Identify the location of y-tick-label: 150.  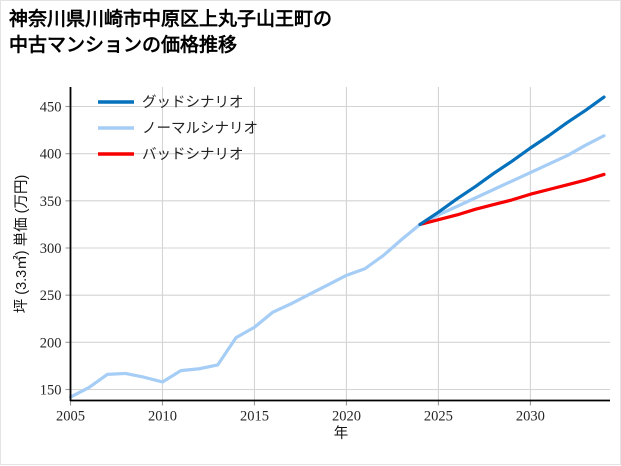
(51, 391).